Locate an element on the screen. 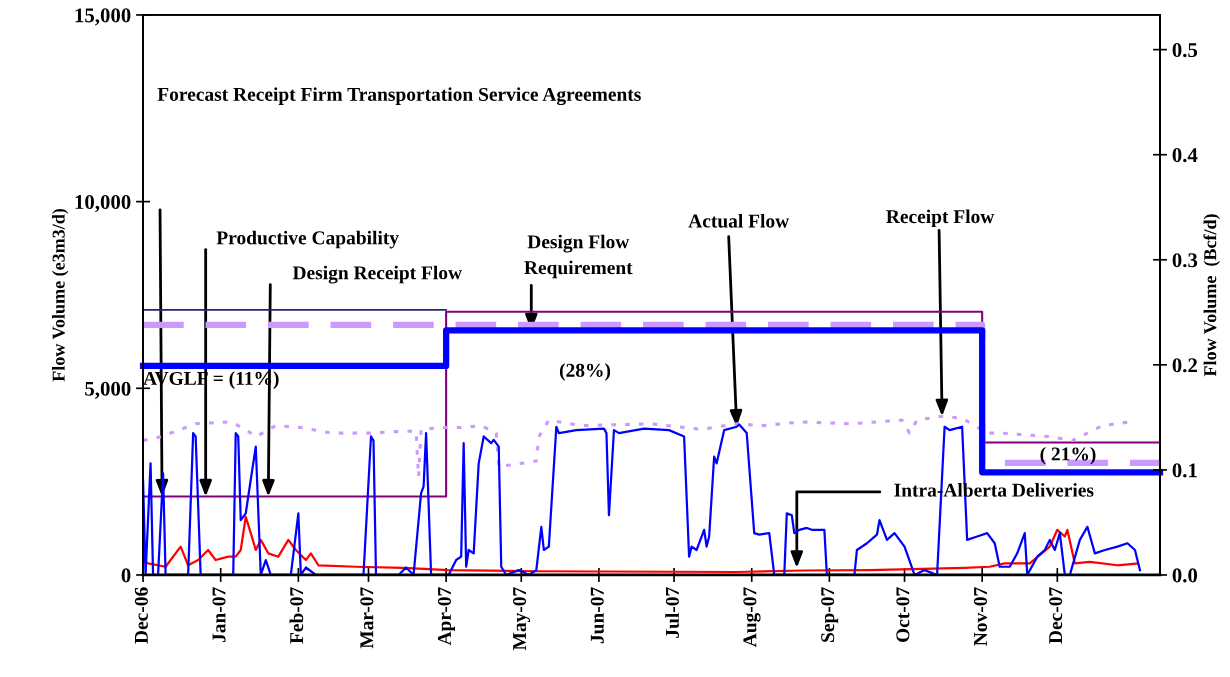 This screenshot has width=1230, height=677. y-tick-label: 15,000 is located at coordinates (103, 17).